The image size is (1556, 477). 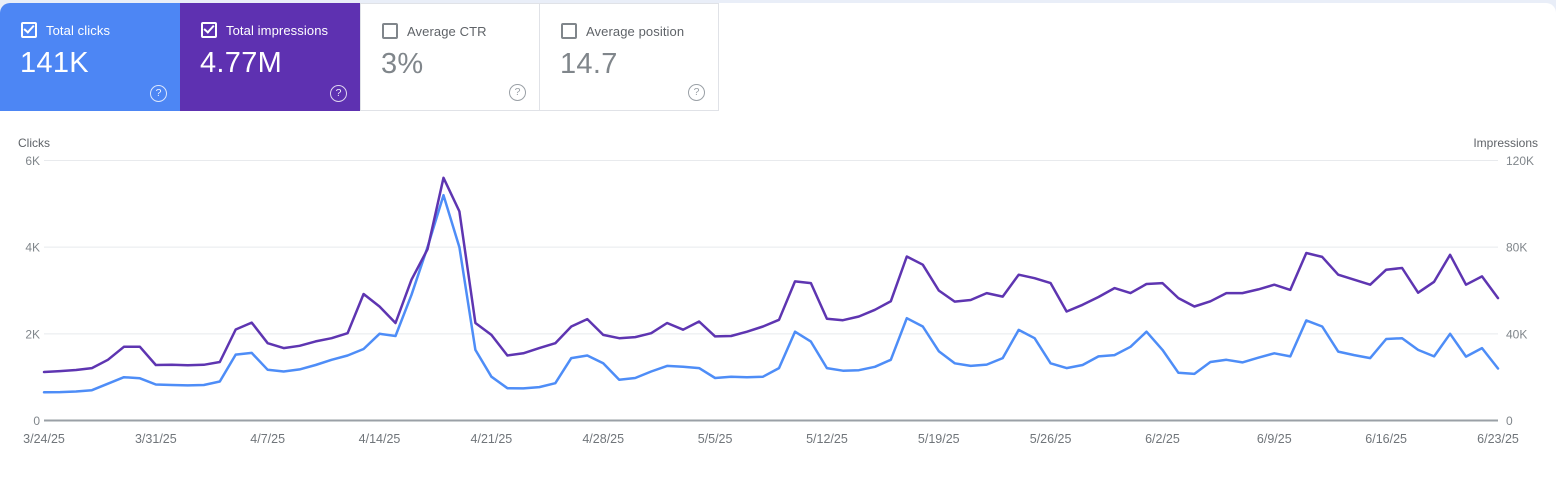 What do you see at coordinates (90, 57) in the screenshot?
I see `metric-card-total-clicks: Total clicks 141K ?` at bounding box center [90, 57].